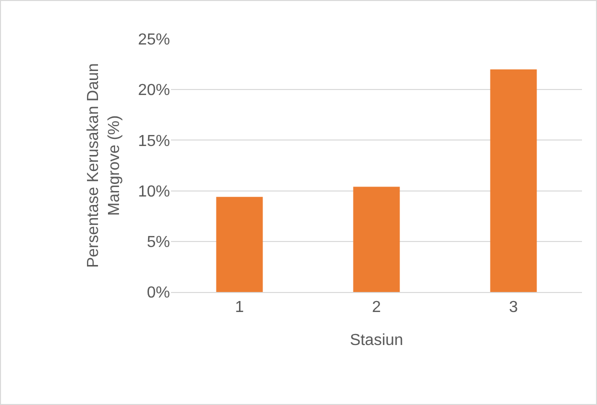 Image resolution: width=597 pixels, height=405 pixels. I want to click on y-axis-title: Persentase Kerusakan Daun Mangrove (%), so click(104, 165).